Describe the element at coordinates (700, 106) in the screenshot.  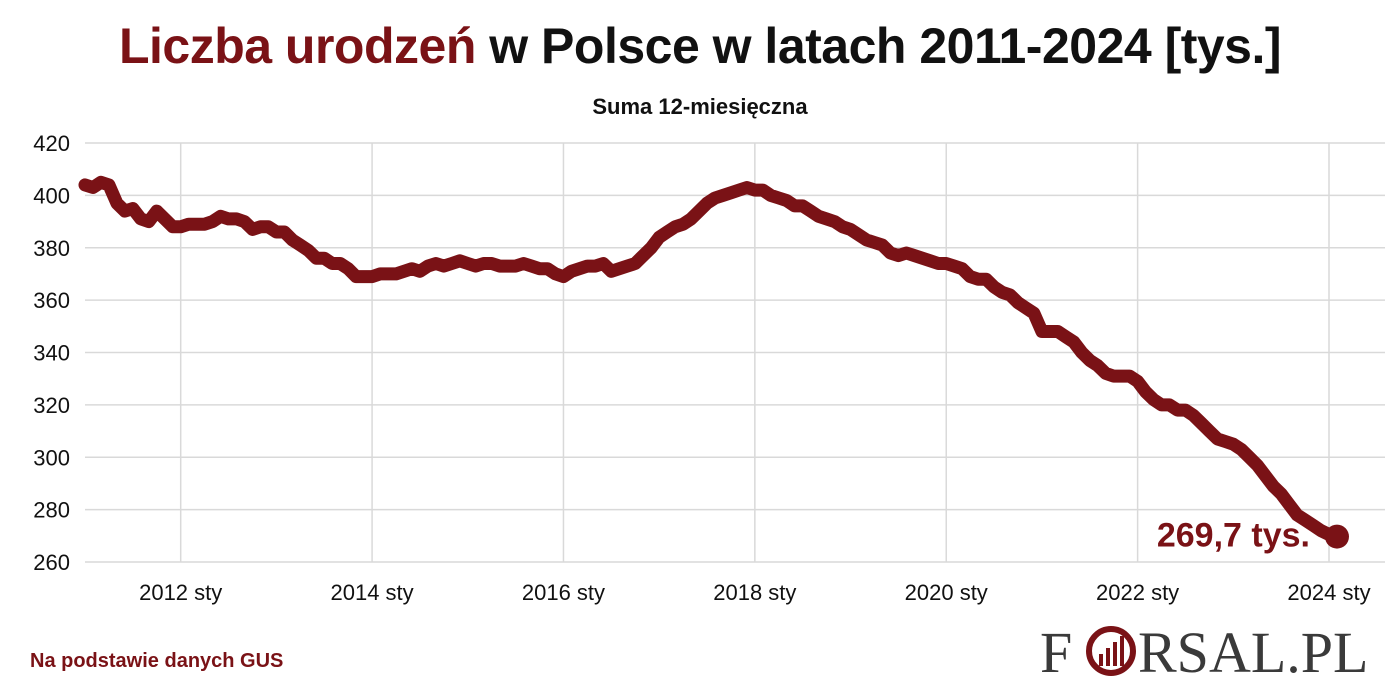
I see `chart-subtitle: Suma 12-miesięczna` at that location.